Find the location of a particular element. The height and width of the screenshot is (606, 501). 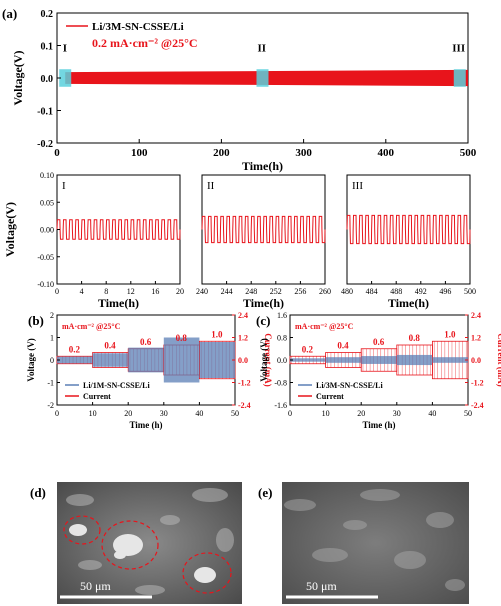

legend-label-current: Current is located at coordinates (330, 396).